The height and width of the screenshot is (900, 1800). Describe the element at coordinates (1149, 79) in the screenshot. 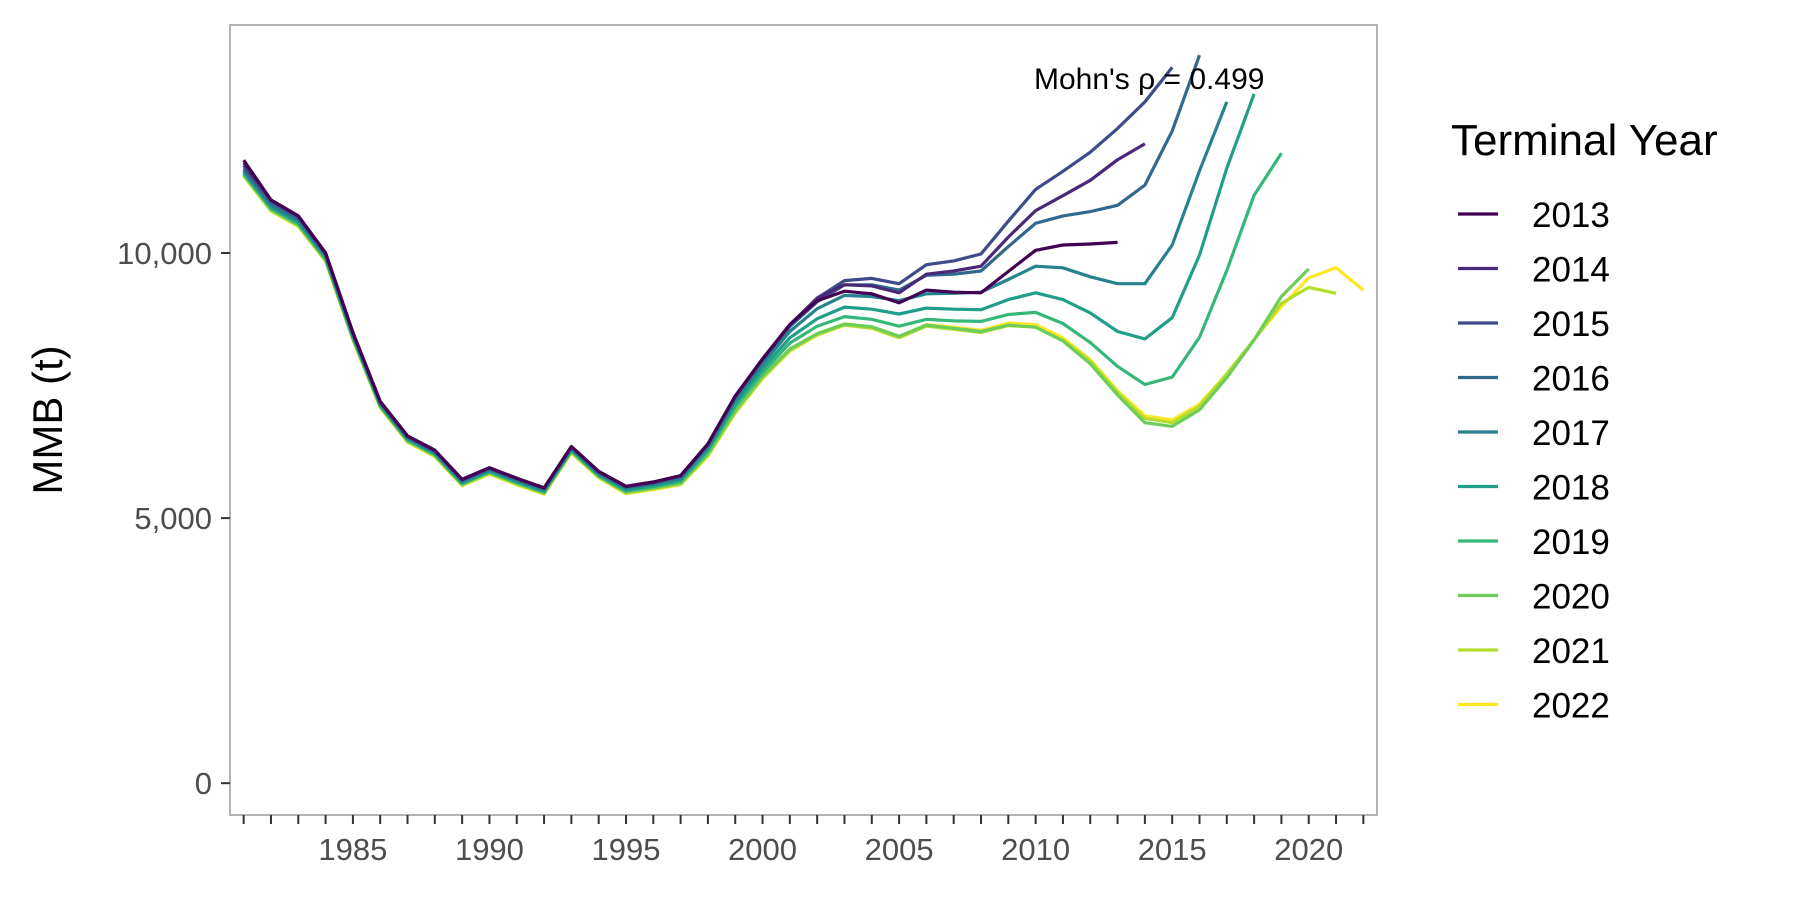

I see `mohns-rho-annotation: Mohn's ρ = 0.499` at that location.